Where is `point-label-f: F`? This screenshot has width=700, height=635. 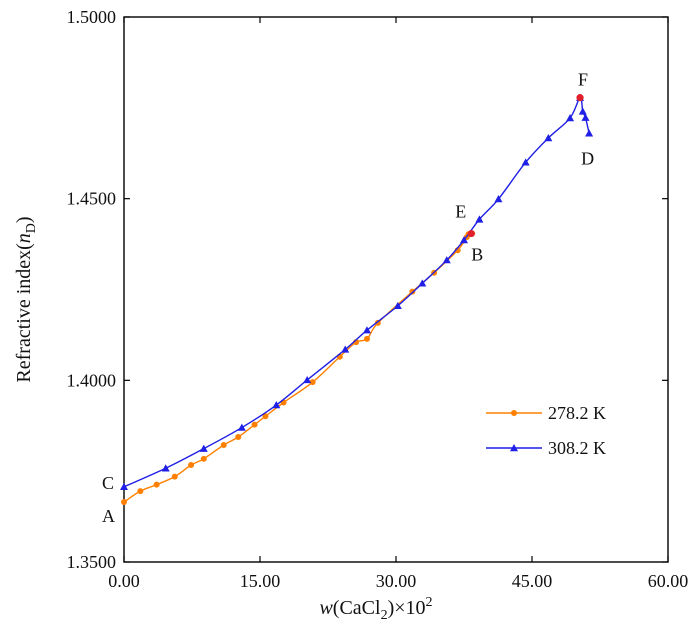
point-label-f: F is located at coordinates (583, 80).